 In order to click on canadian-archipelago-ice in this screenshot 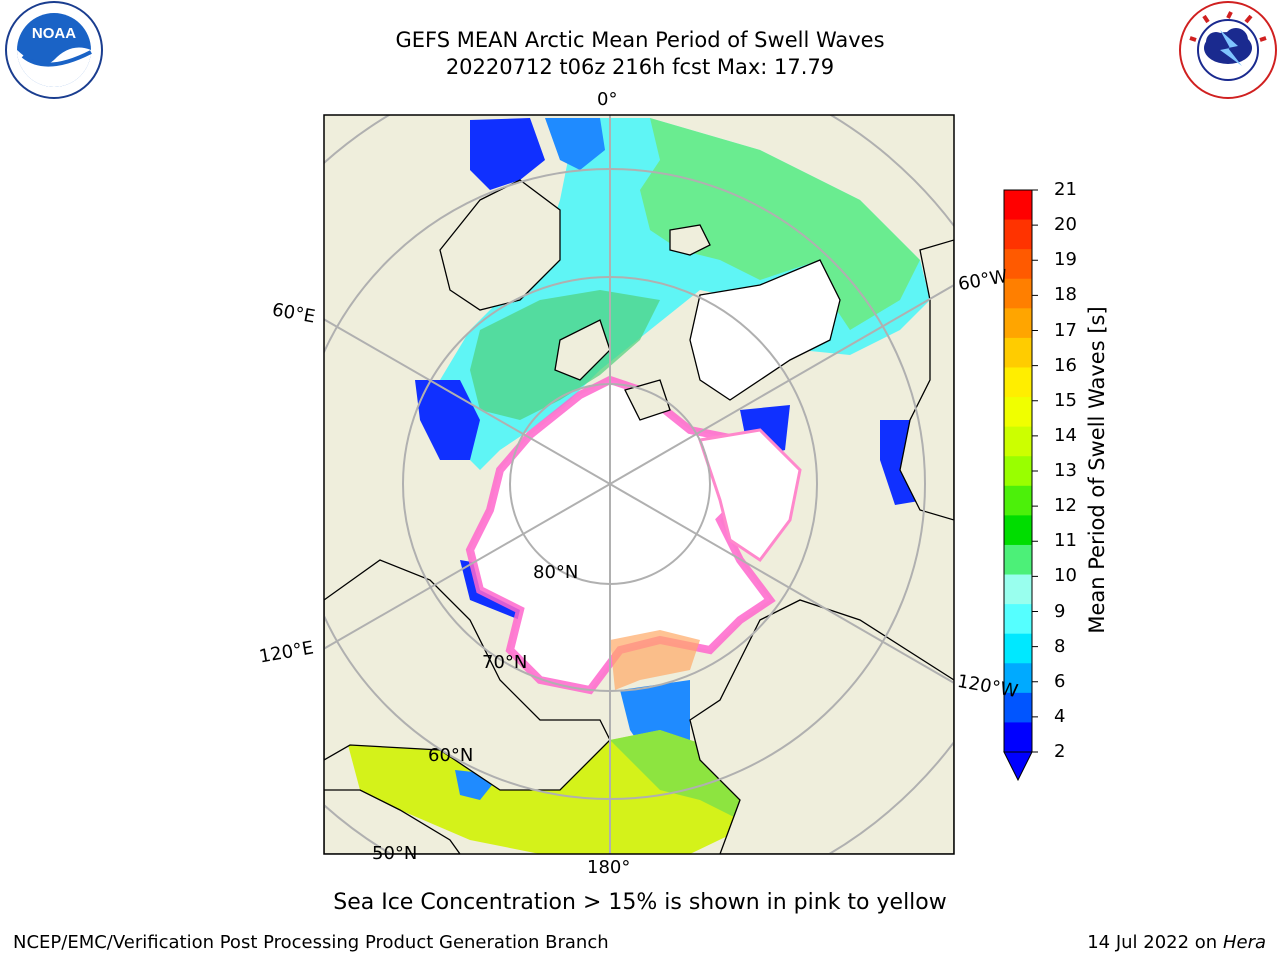, I will do `click(750, 495)`.